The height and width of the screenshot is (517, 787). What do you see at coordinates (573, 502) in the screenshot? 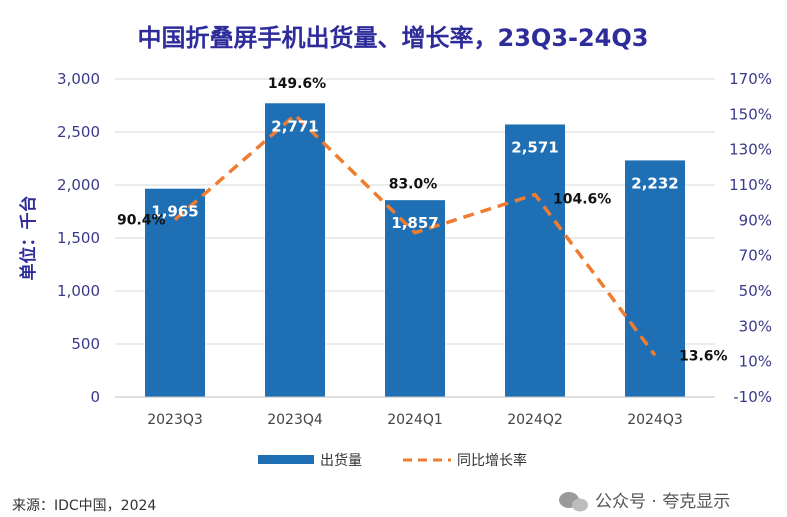
I see `wechat-icon` at bounding box center [573, 502].